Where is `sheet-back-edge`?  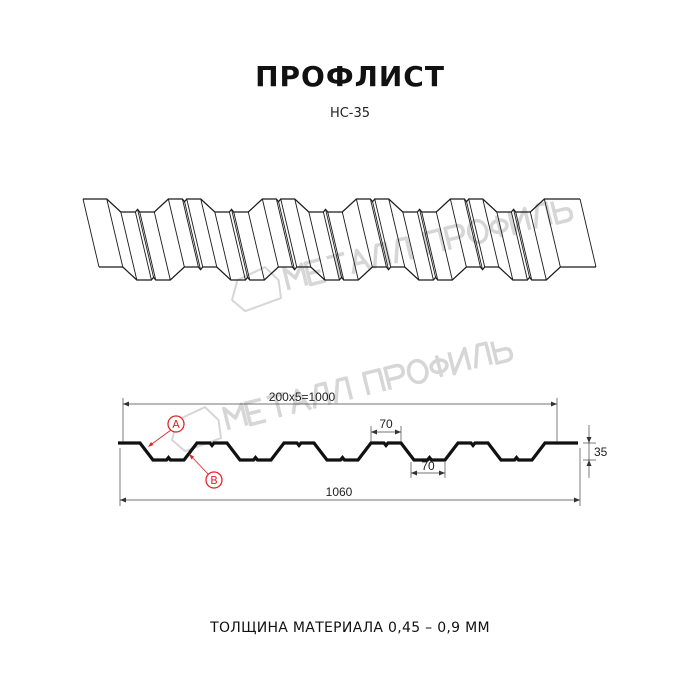 sheet-back-edge is located at coordinates (332, 205).